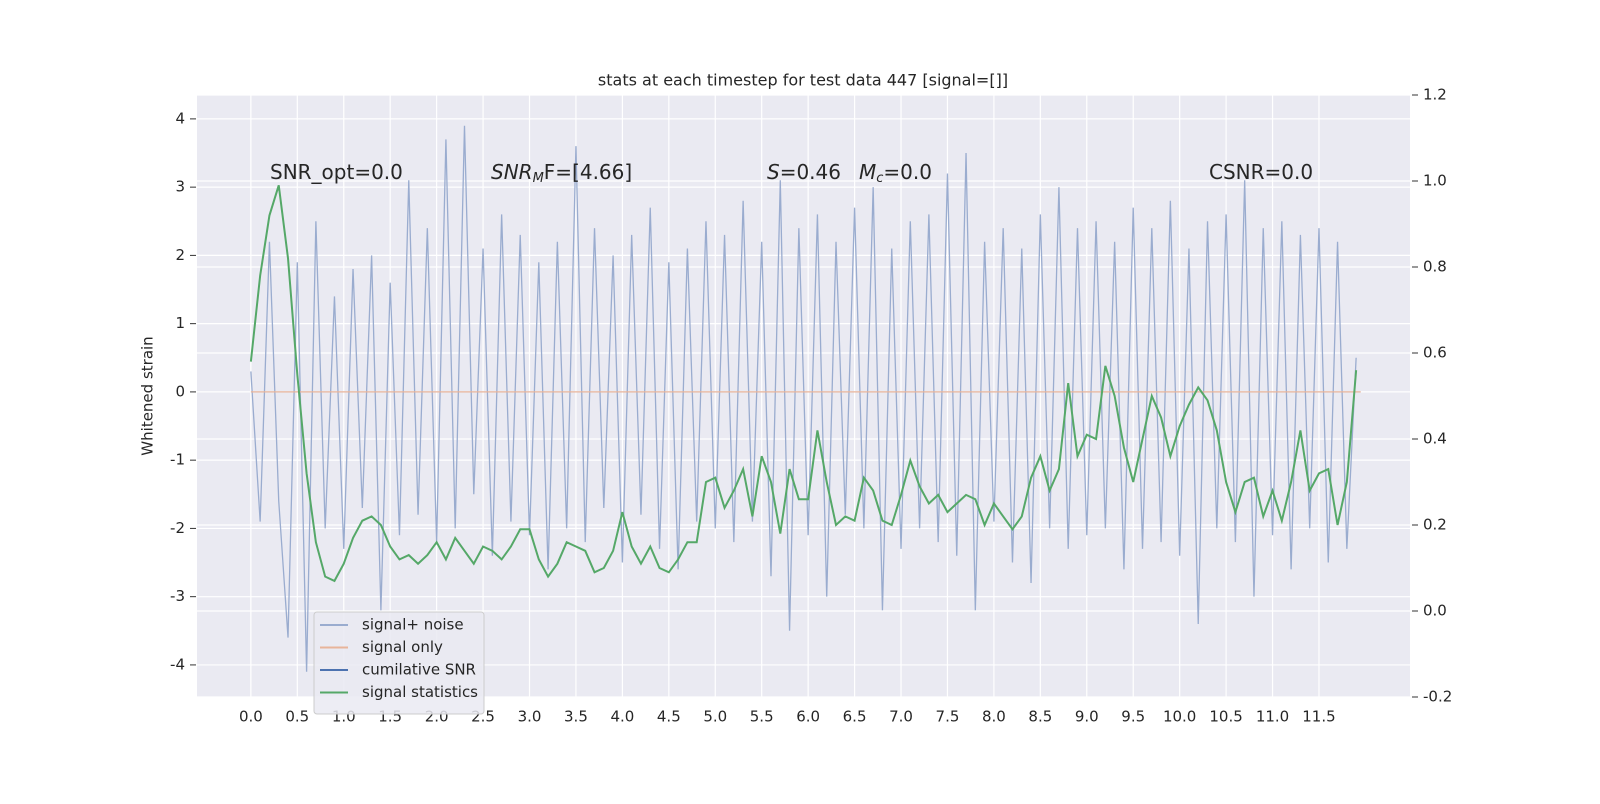 The width and height of the screenshot is (1600, 804). I want to click on annotation-symbol: SNR, so click(512, 172).